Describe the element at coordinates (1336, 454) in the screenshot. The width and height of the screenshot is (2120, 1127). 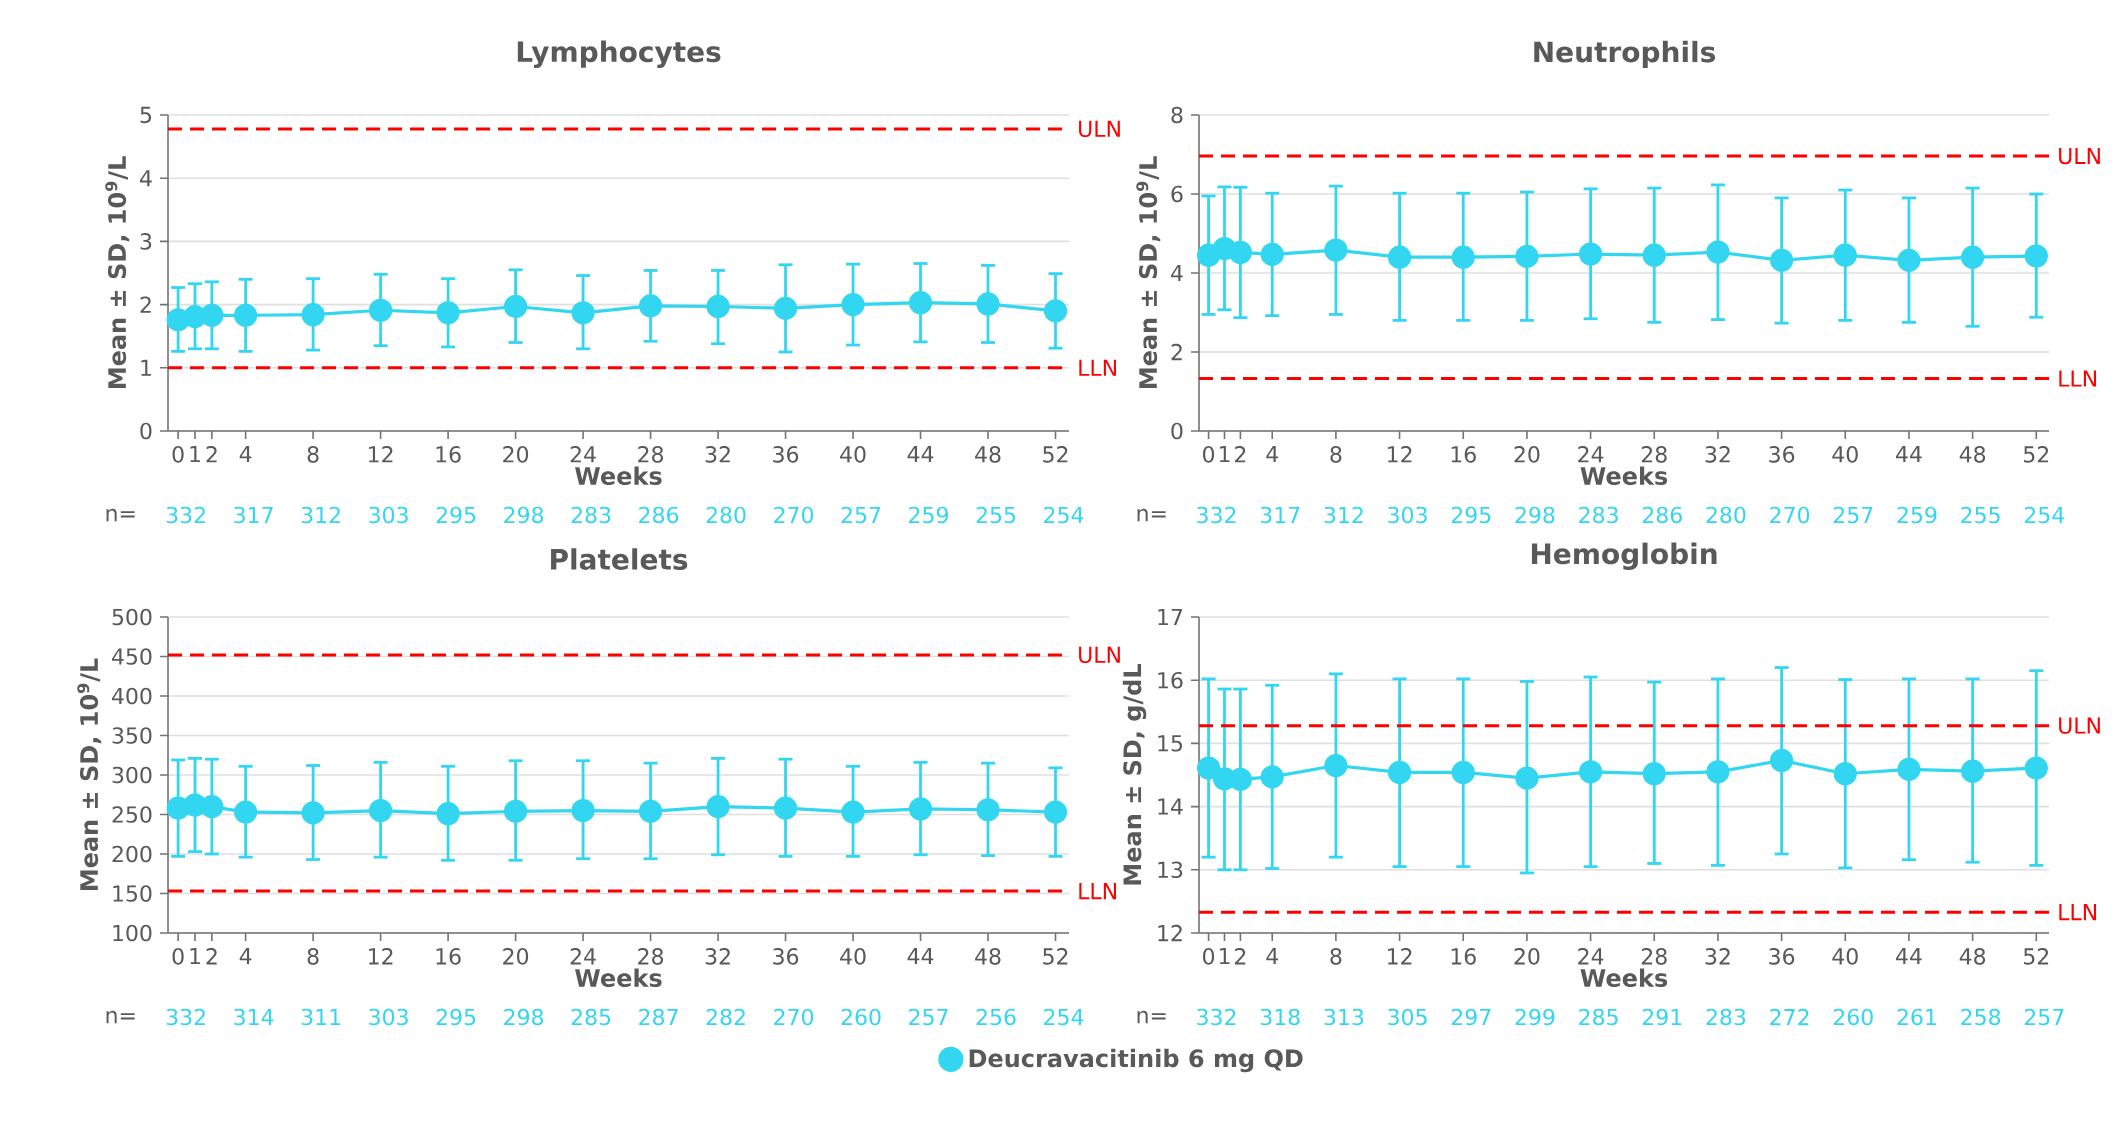
I see `x-tick-label: 8` at that location.